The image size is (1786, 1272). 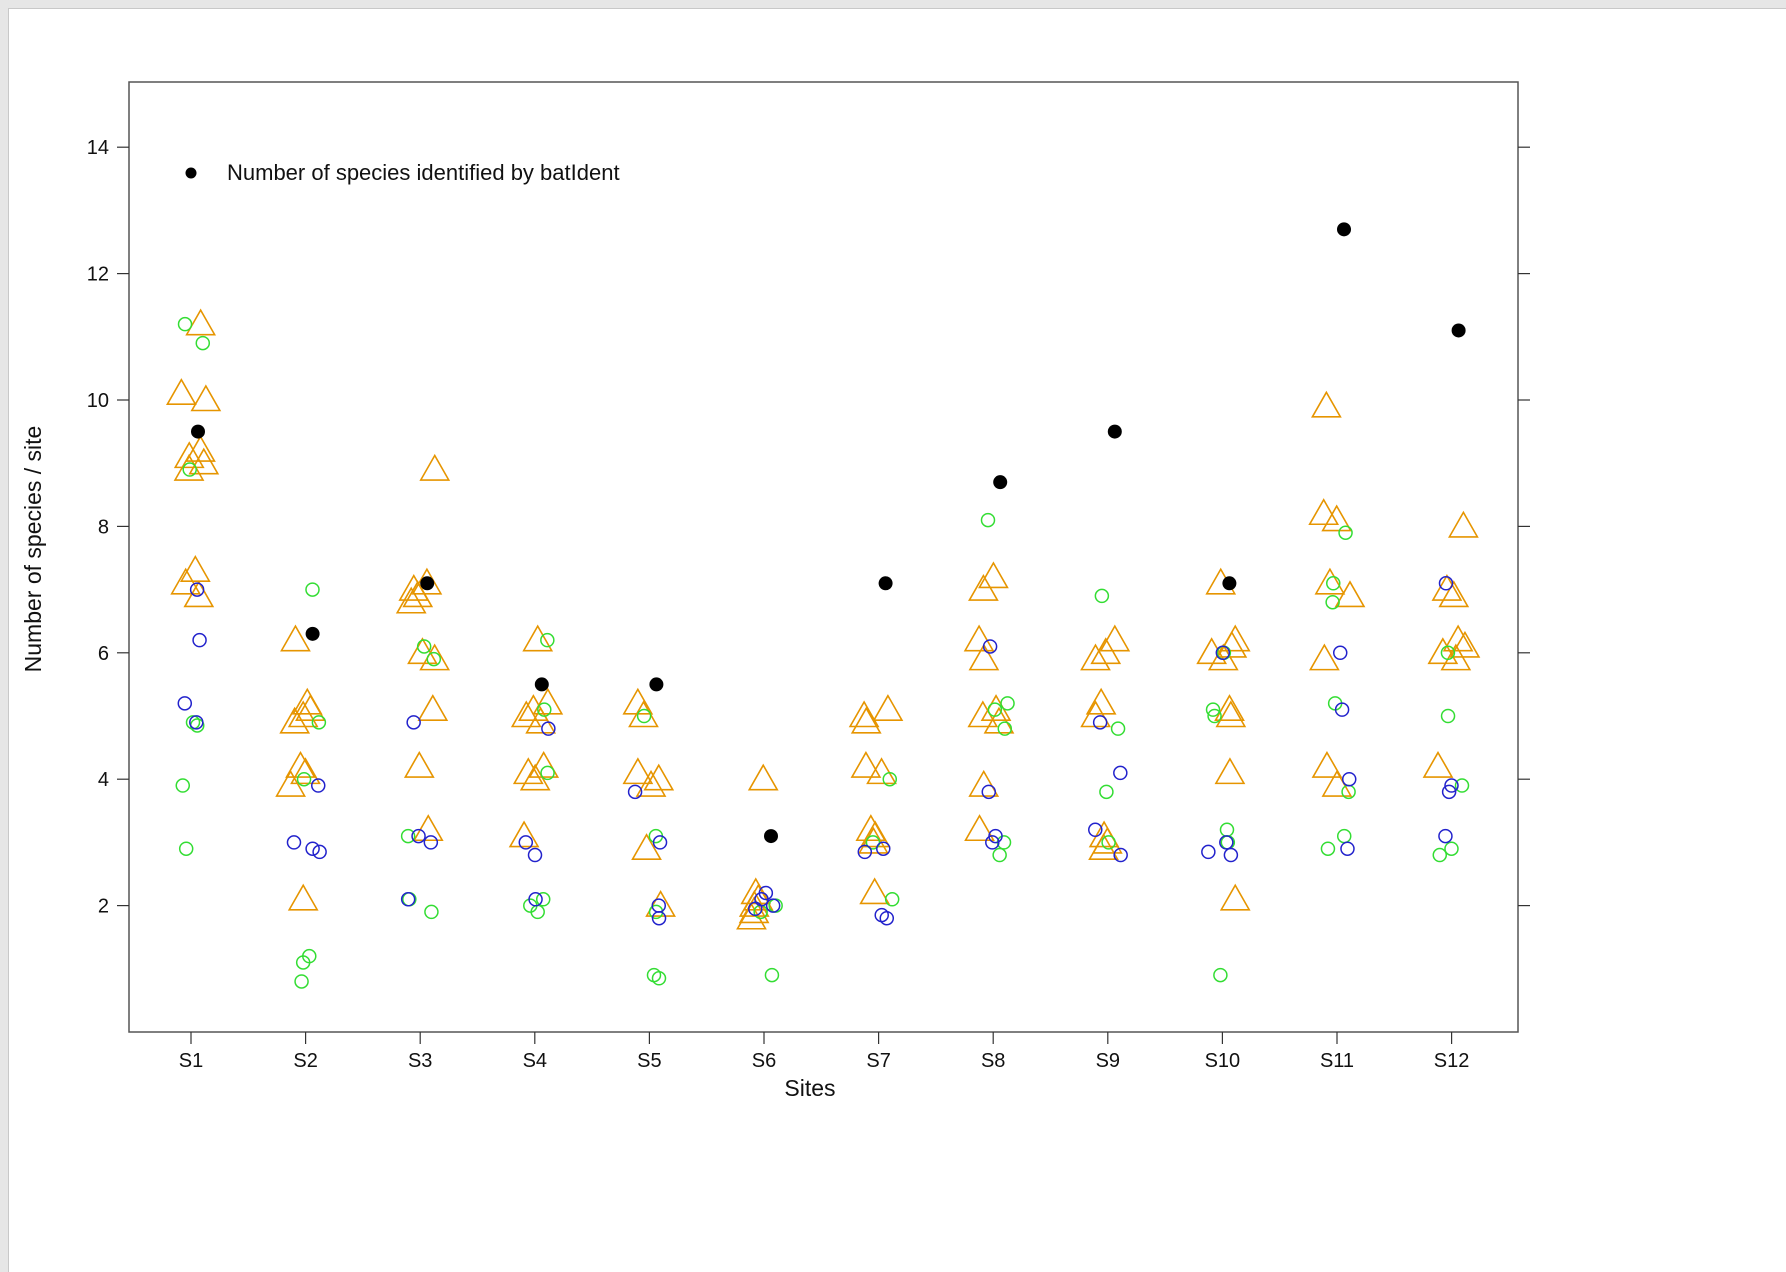 What do you see at coordinates (98, 275) in the screenshot?
I see `y-tick-label: 12` at bounding box center [98, 275].